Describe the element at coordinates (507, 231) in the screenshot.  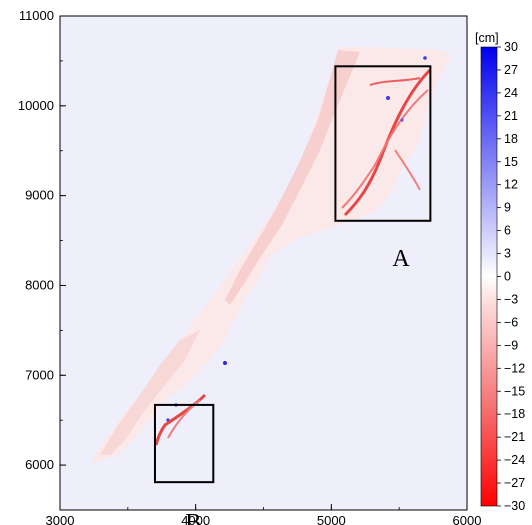
I see `colorbar-tick-label: 6` at that location.